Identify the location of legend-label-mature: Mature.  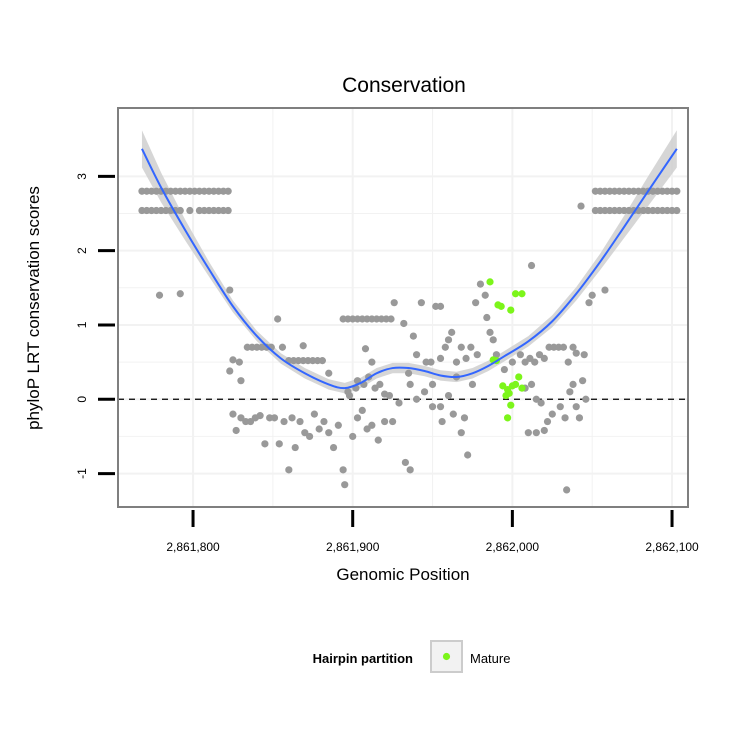
(490, 658).